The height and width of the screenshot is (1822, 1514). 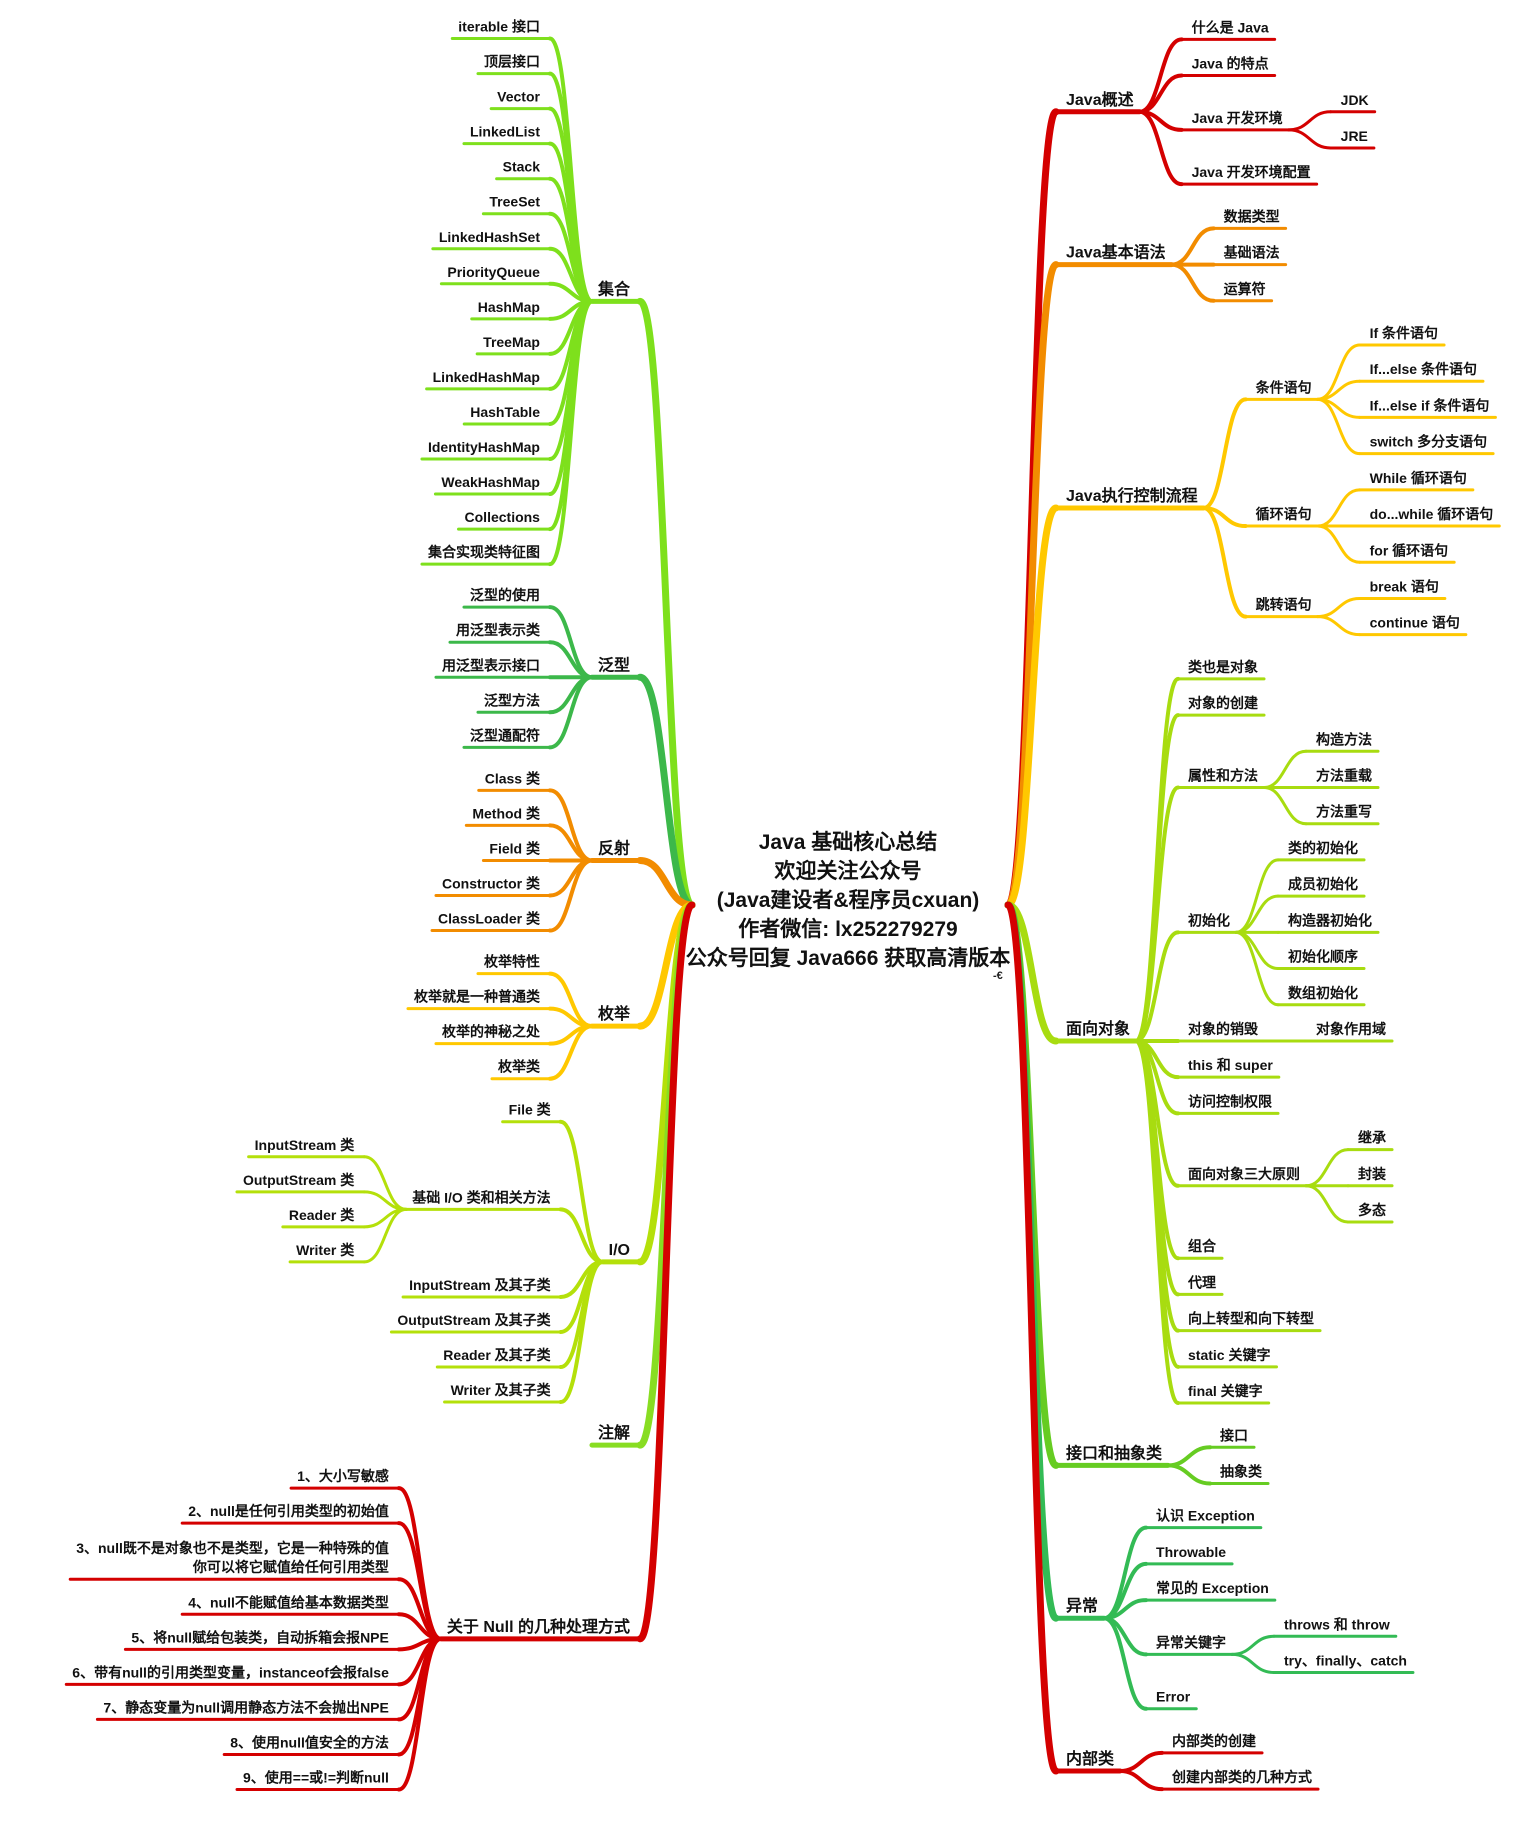 I want to click on node-泛型通配符: 泛型通配符, so click(x=505, y=735).